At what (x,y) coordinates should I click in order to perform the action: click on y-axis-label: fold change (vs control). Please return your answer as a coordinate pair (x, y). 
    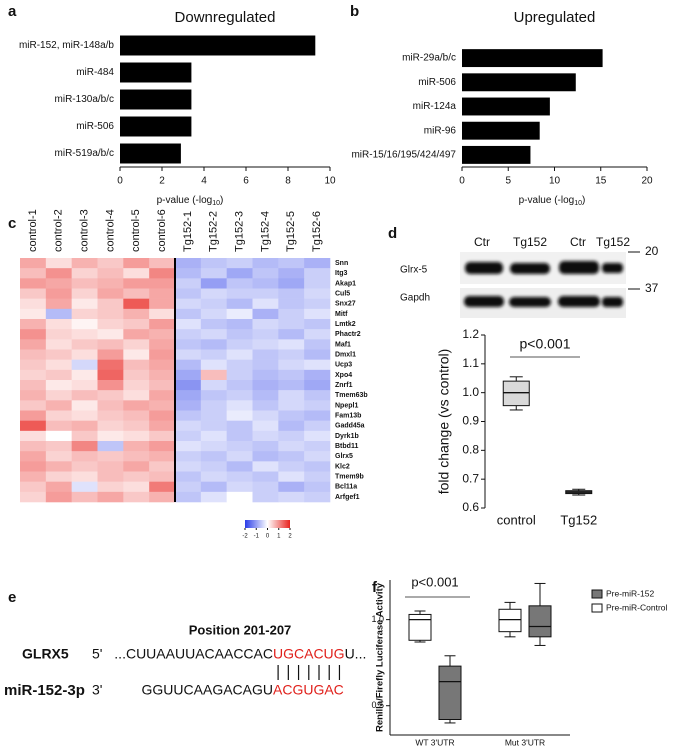
    Looking at the image, I should click on (444, 422).